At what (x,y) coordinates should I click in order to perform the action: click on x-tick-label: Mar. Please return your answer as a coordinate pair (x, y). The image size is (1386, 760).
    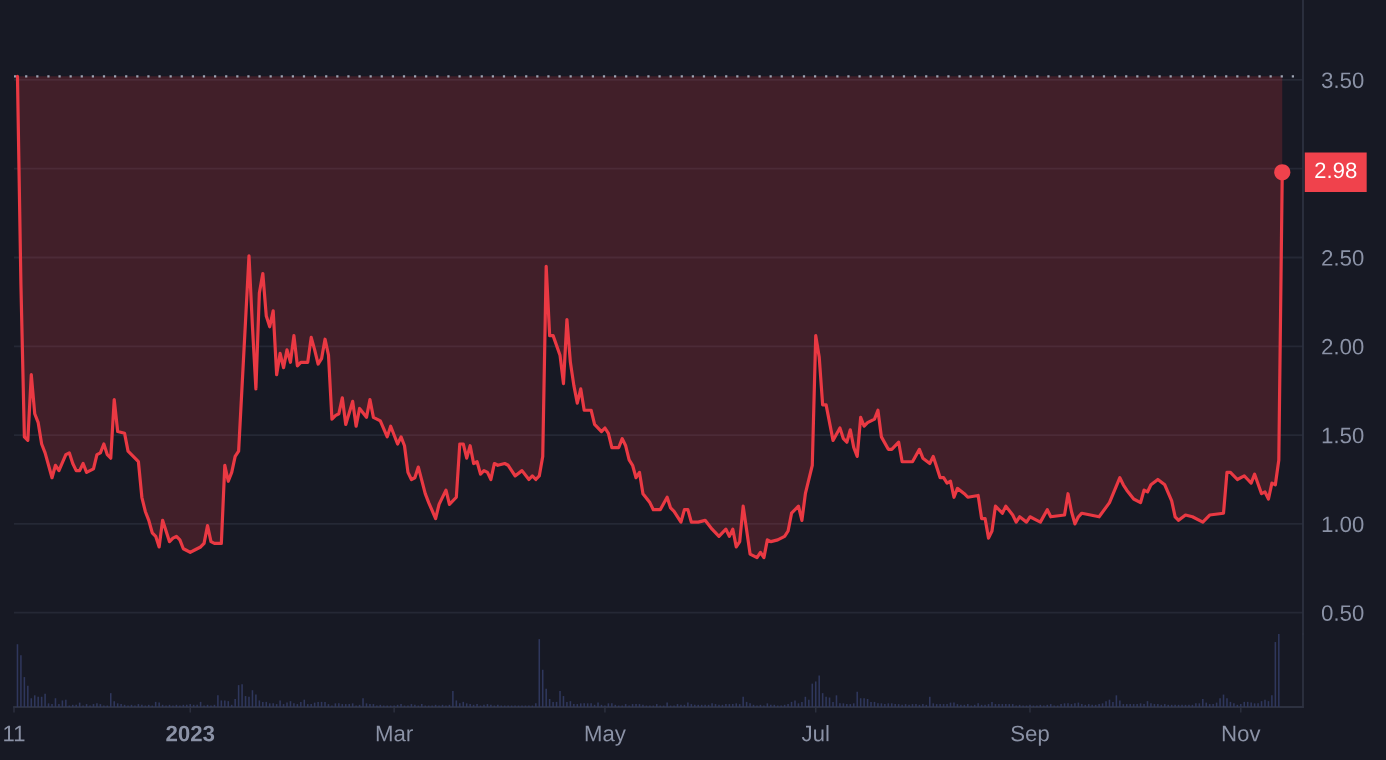
    Looking at the image, I should click on (394, 733).